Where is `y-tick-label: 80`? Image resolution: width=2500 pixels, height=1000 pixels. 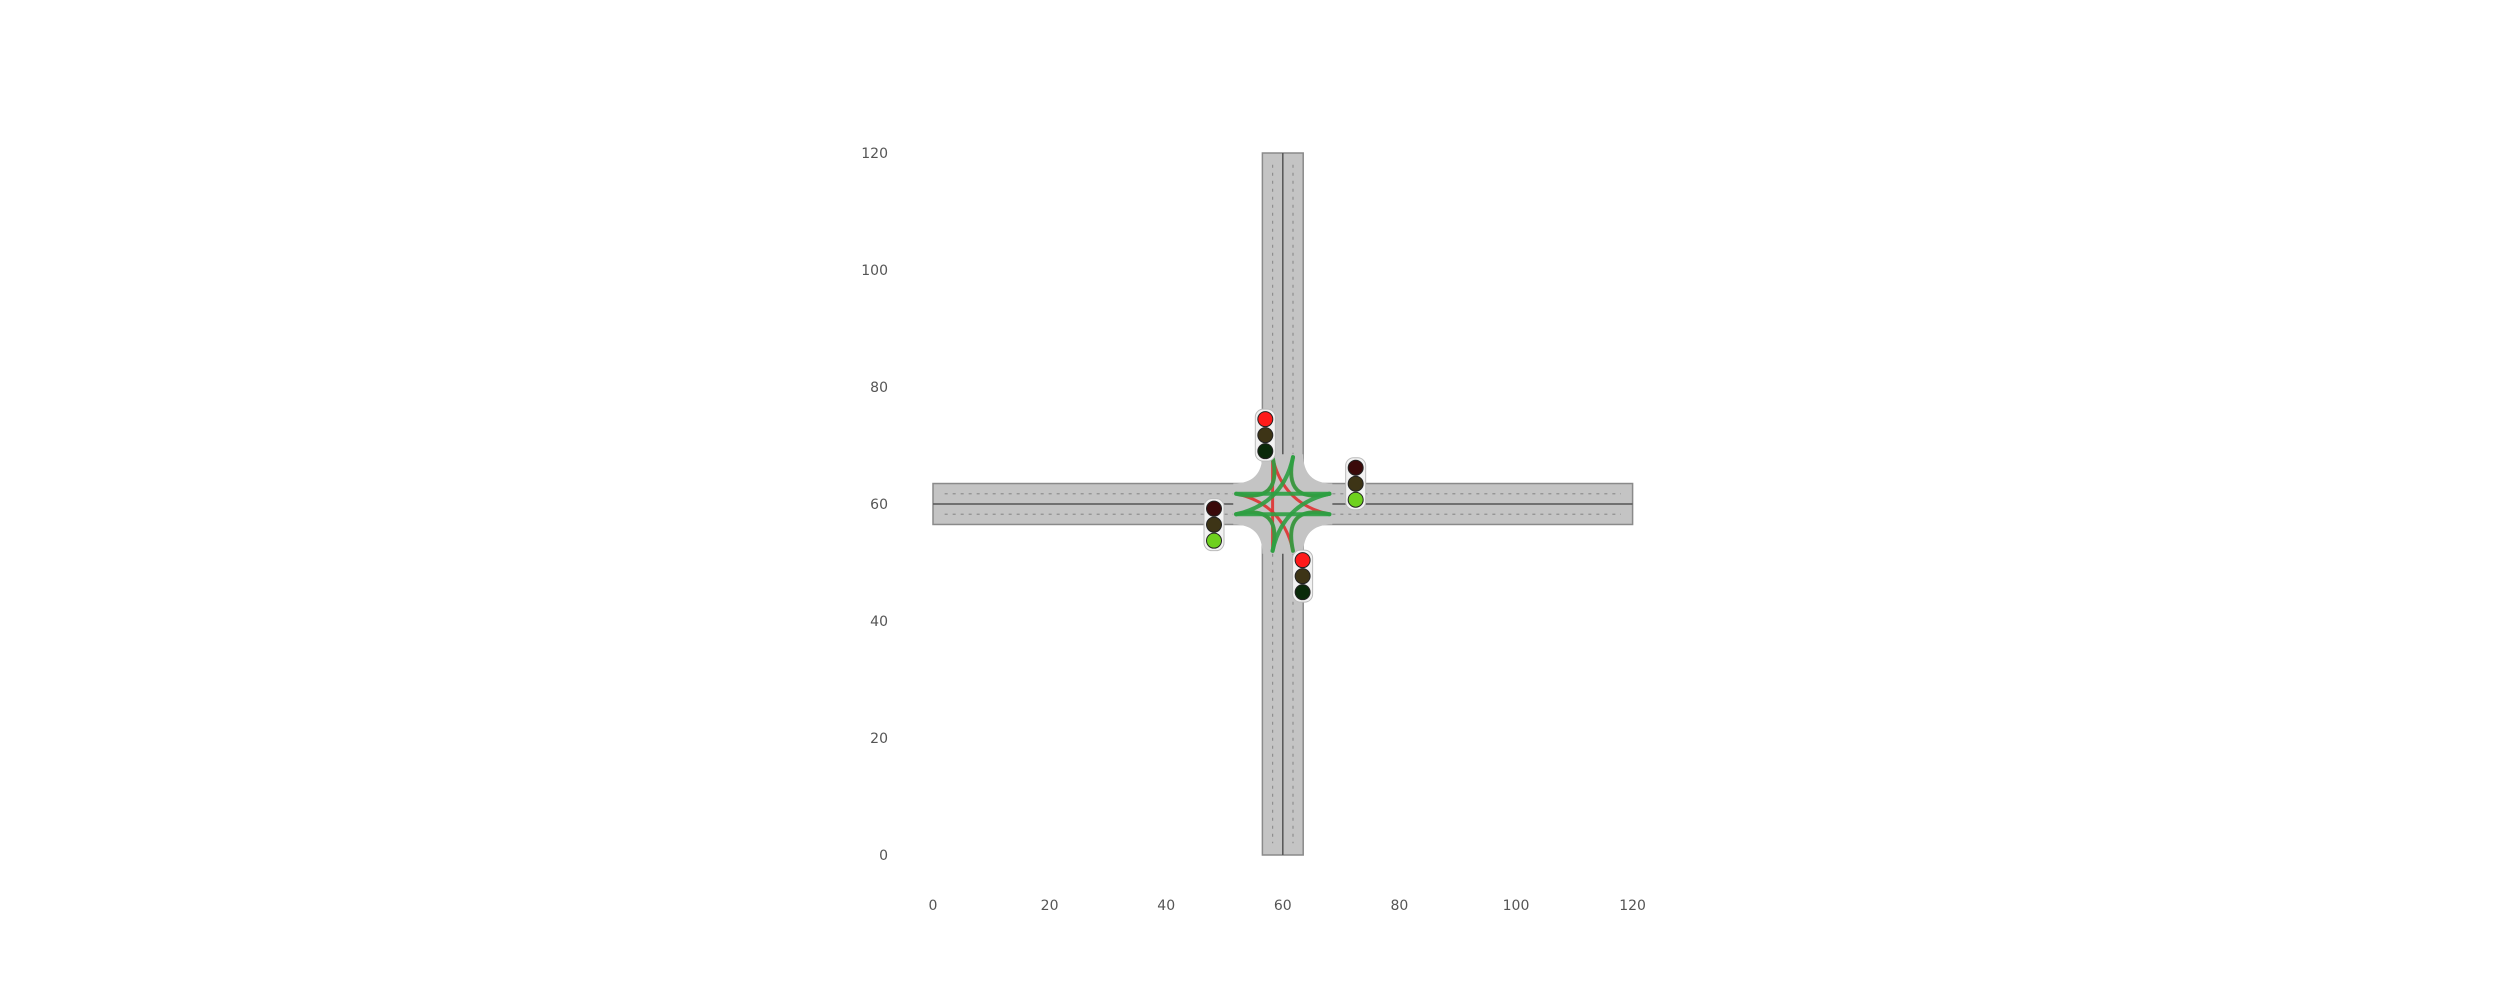 y-tick-label: 80 is located at coordinates (879, 388).